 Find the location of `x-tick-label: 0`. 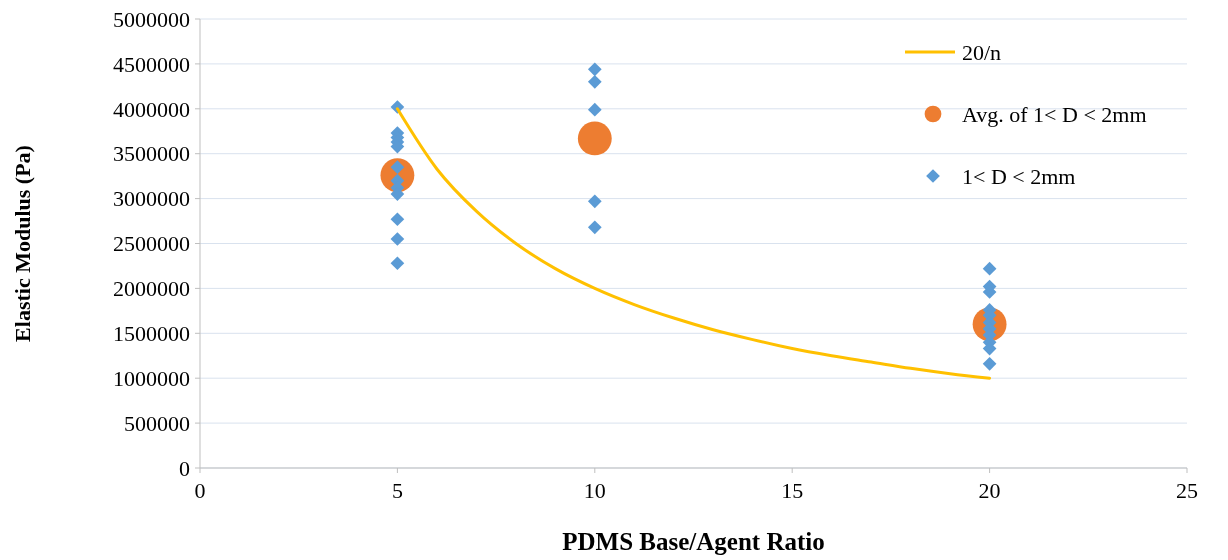

x-tick-label: 0 is located at coordinates (200, 490).